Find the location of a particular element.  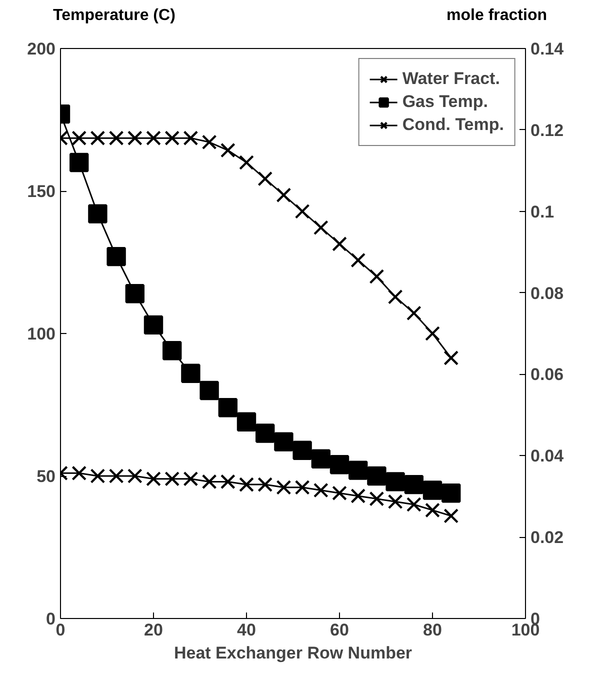

y2-tick-label: 0.06 is located at coordinates (547, 374).